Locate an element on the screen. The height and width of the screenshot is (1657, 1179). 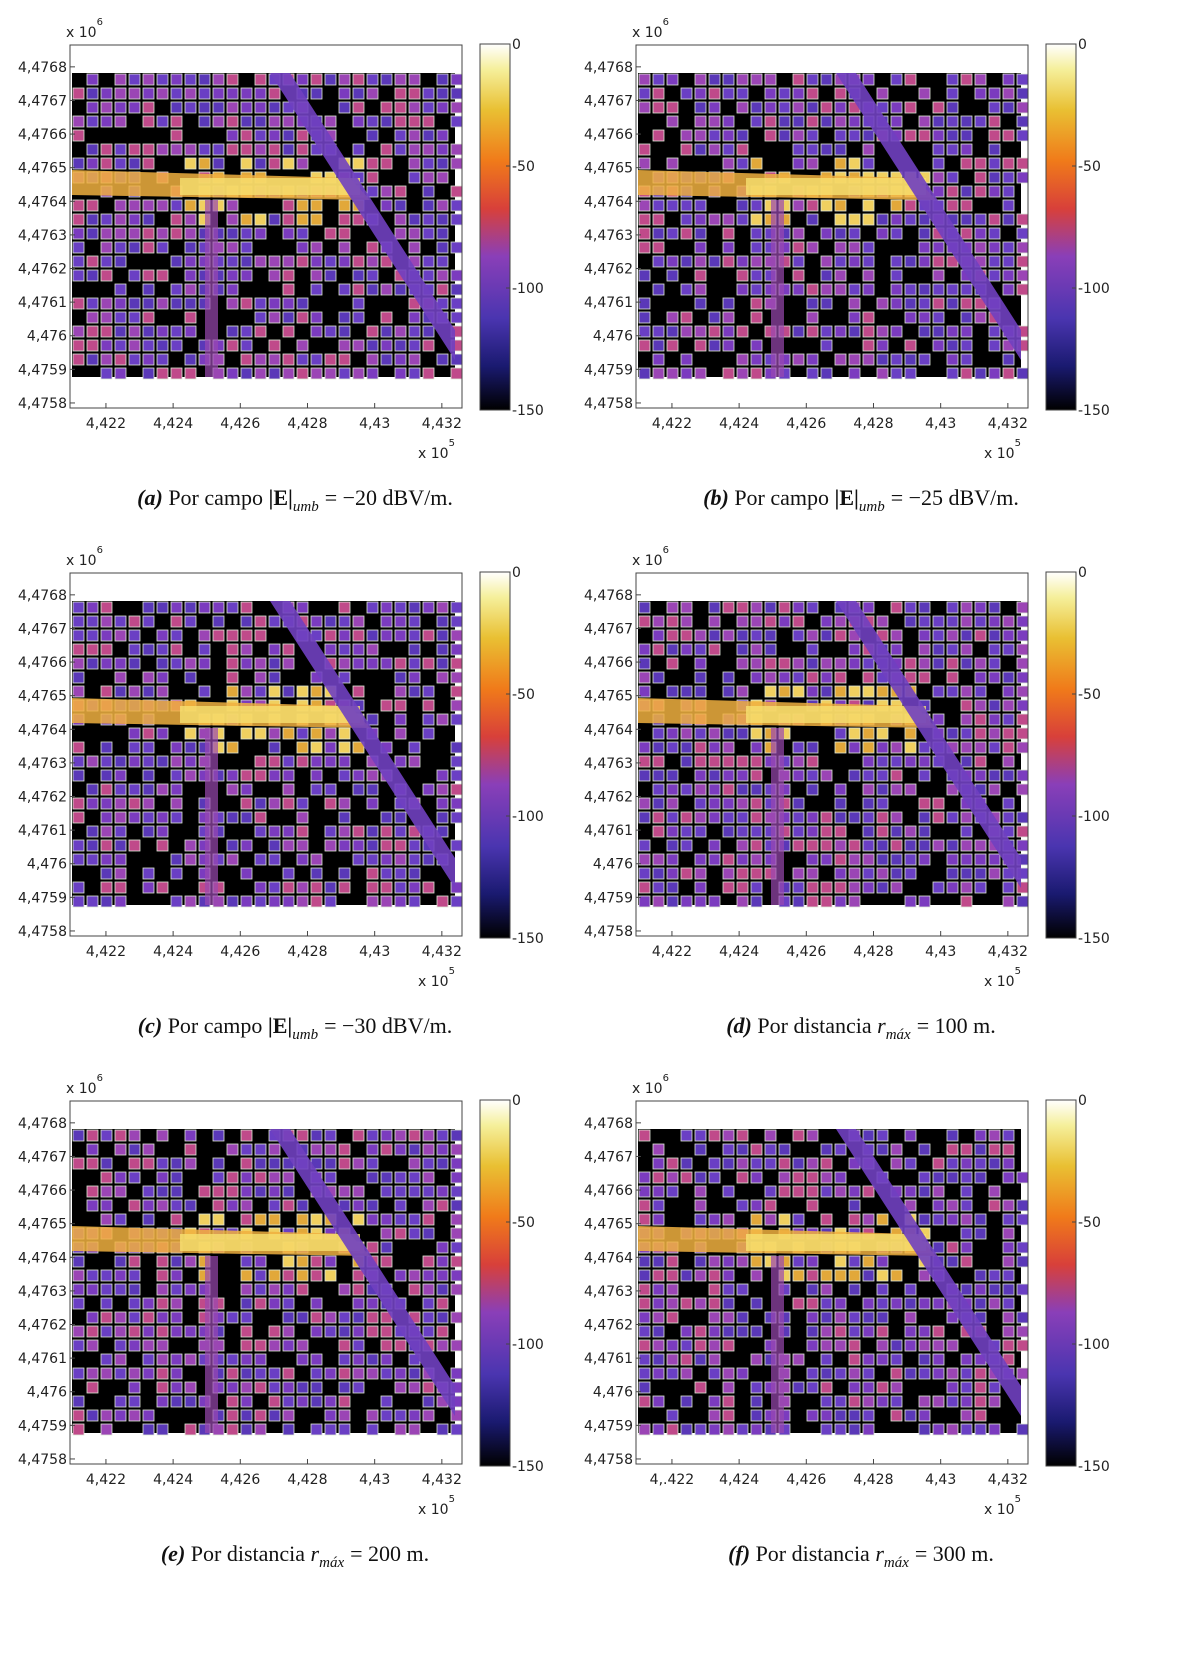
caption-rest: = −30 dBV/m. is located at coordinates (388, 1025).